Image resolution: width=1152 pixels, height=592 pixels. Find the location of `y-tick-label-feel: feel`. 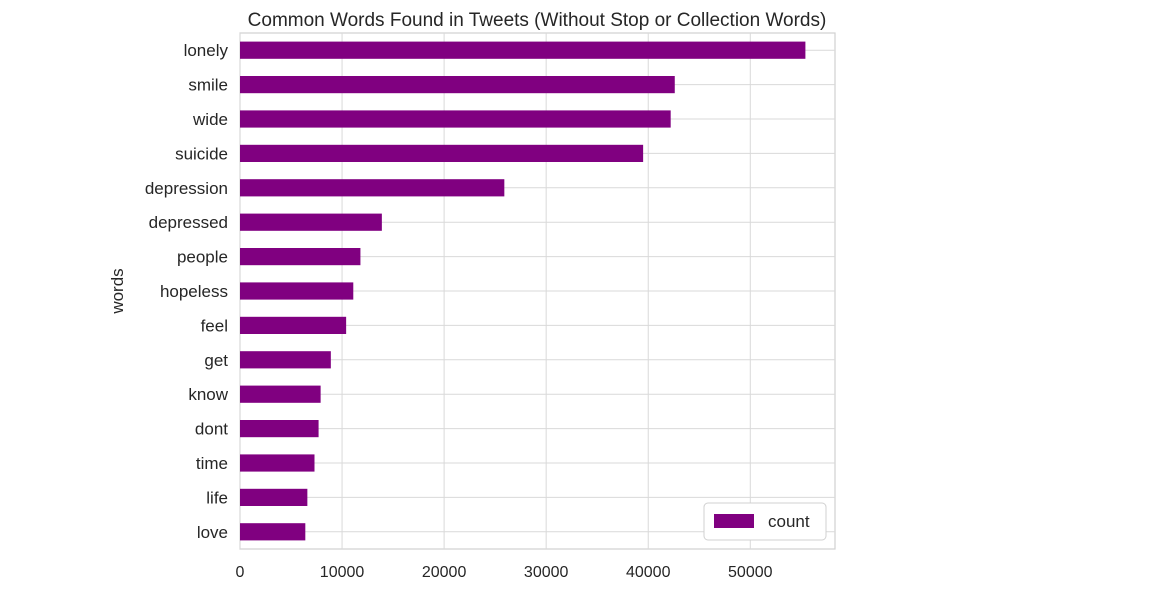

y-tick-label-feel: feel is located at coordinates (214, 325).